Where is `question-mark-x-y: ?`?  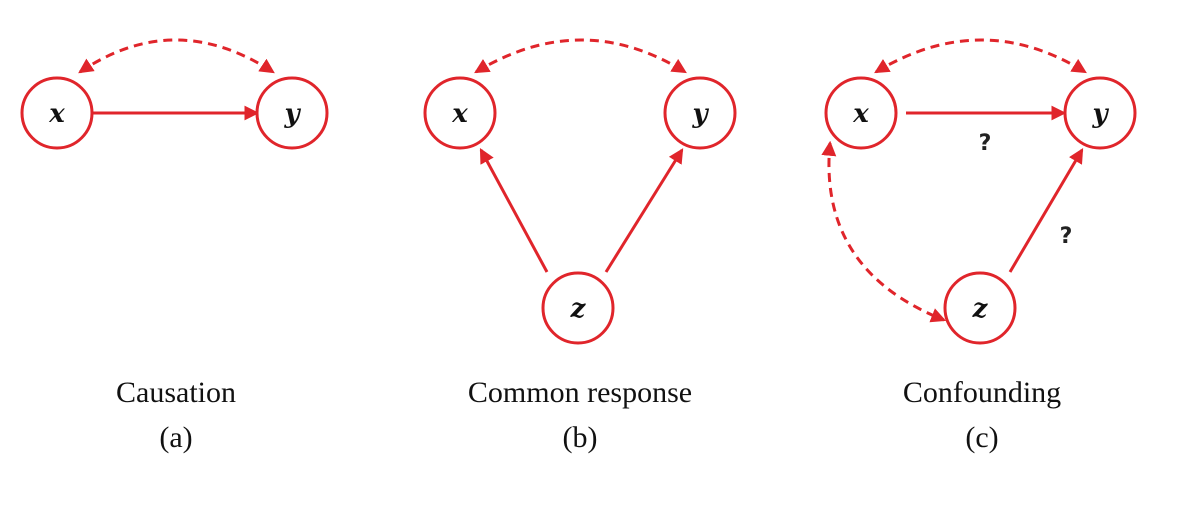 question-mark-x-y: ? is located at coordinates (985, 143).